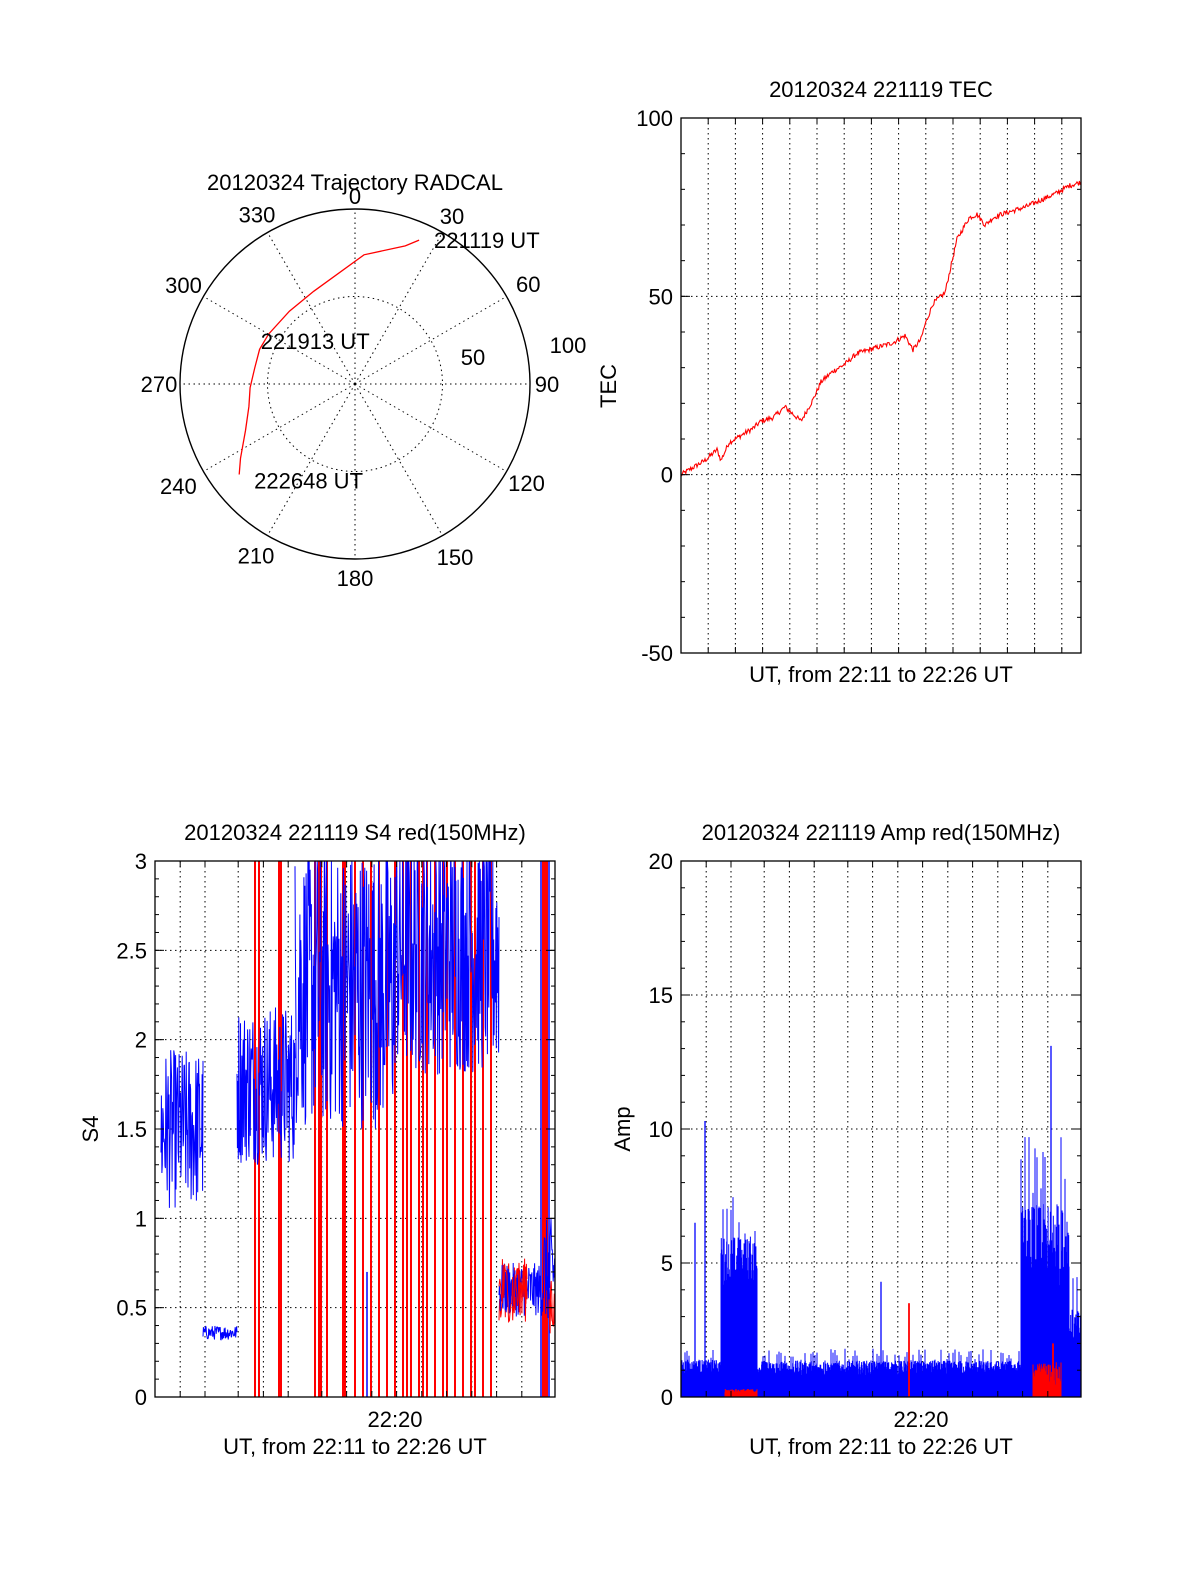 The width and height of the screenshot is (1200, 1575). What do you see at coordinates (90, 1129) in the screenshot?
I see `s4-ylabel: S4` at bounding box center [90, 1129].